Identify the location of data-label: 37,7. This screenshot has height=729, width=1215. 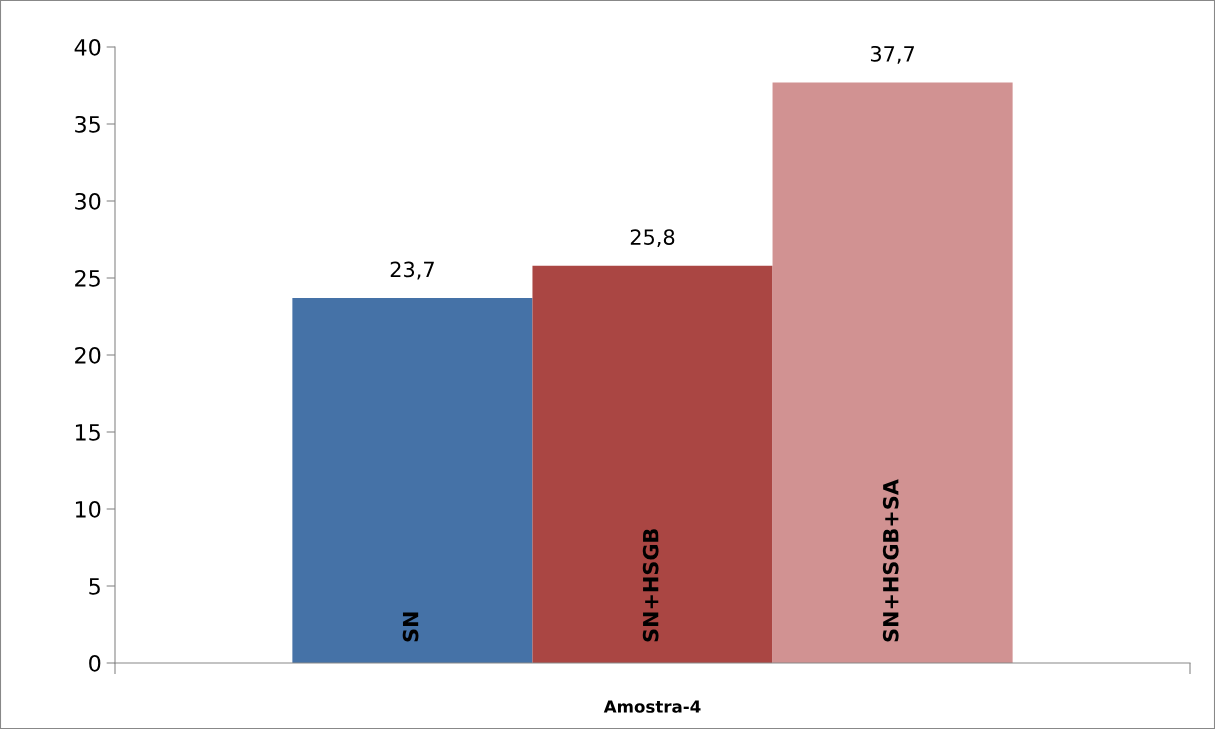
(892, 54).